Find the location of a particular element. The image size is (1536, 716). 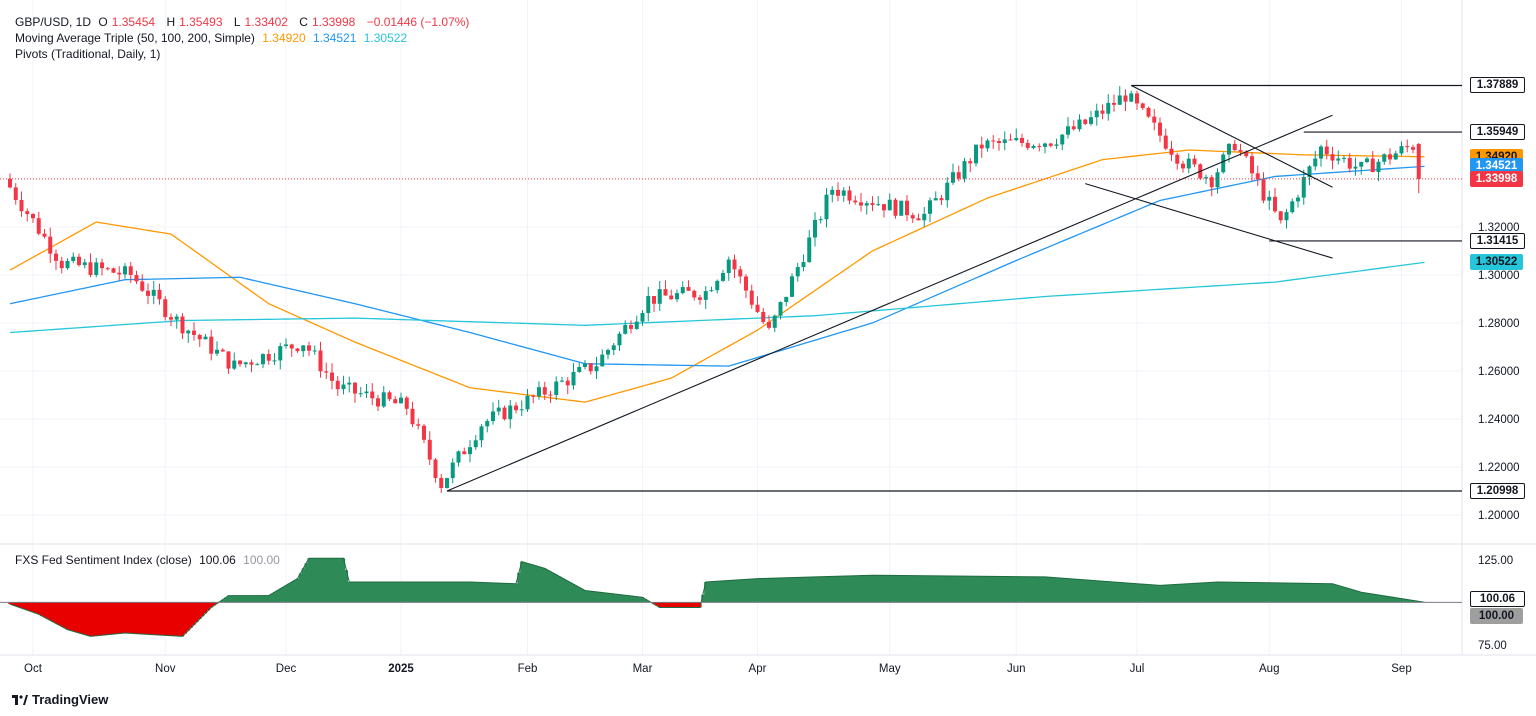

price-tag-pivot: 1.31415 is located at coordinates (1497, 240).